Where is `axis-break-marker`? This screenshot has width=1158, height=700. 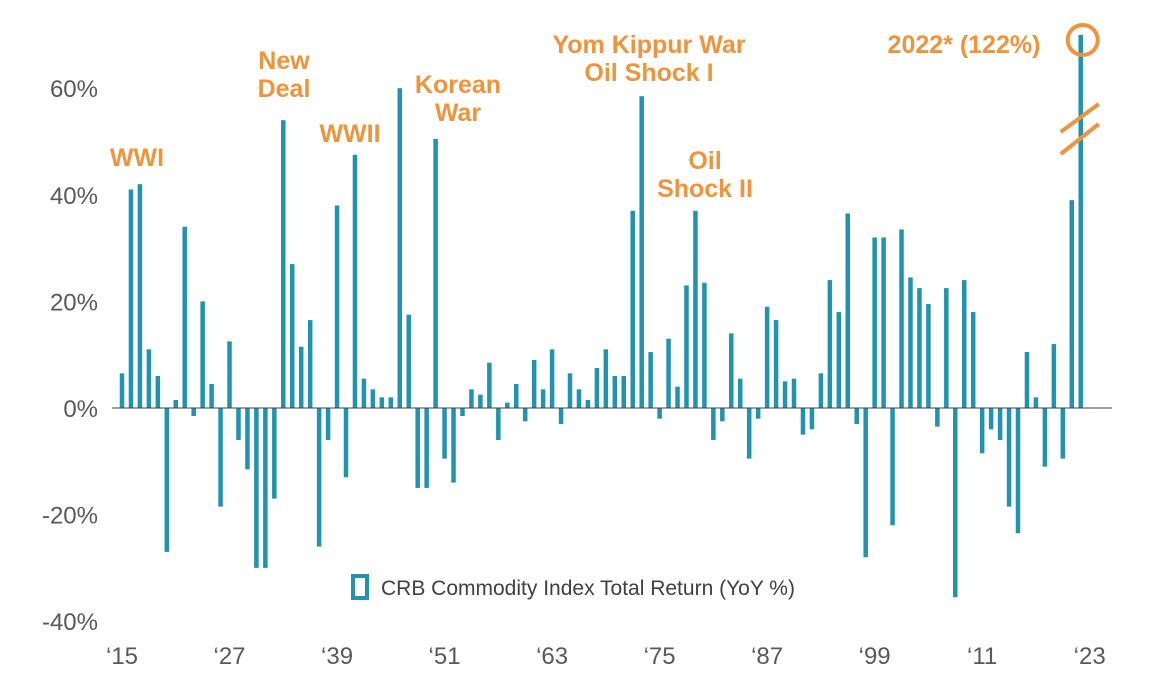
axis-break-marker is located at coordinates (1079, 89).